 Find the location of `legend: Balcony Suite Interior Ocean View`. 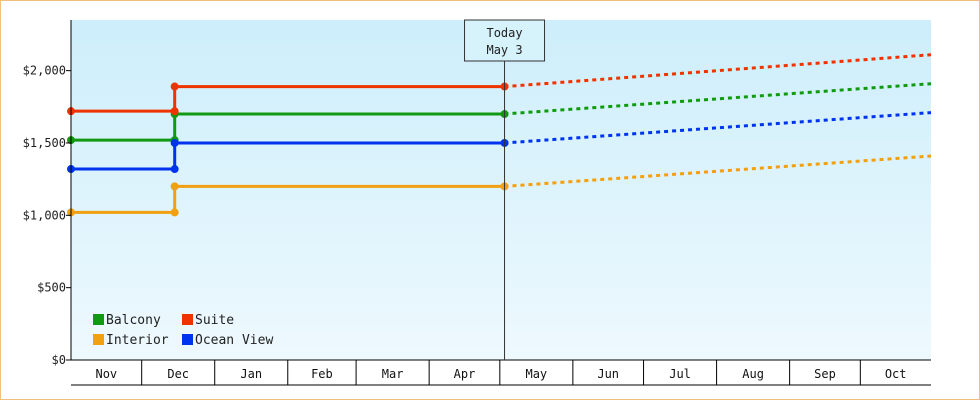

legend: Balcony Suite Interior Ocean View is located at coordinates (183, 330).